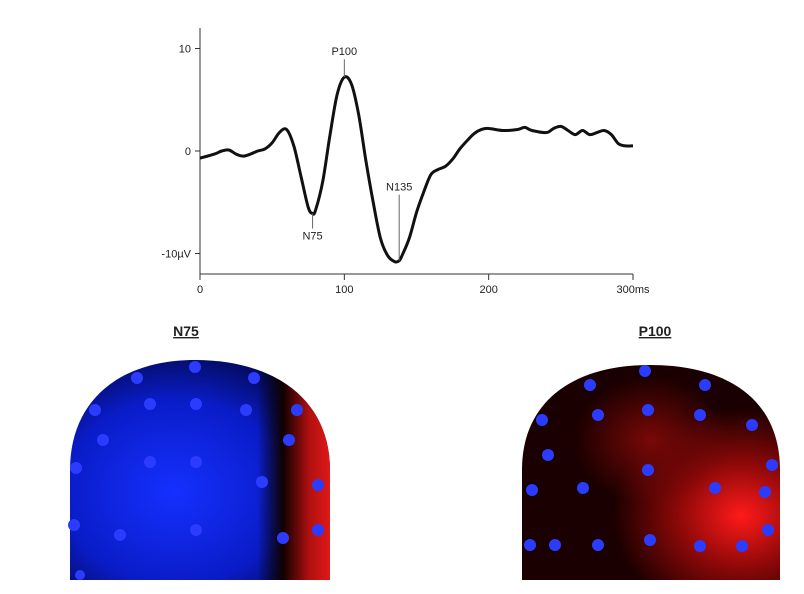 The image size is (804, 594). What do you see at coordinates (176, 255) in the screenshot?
I see `y-tick-label: -10µV` at bounding box center [176, 255].